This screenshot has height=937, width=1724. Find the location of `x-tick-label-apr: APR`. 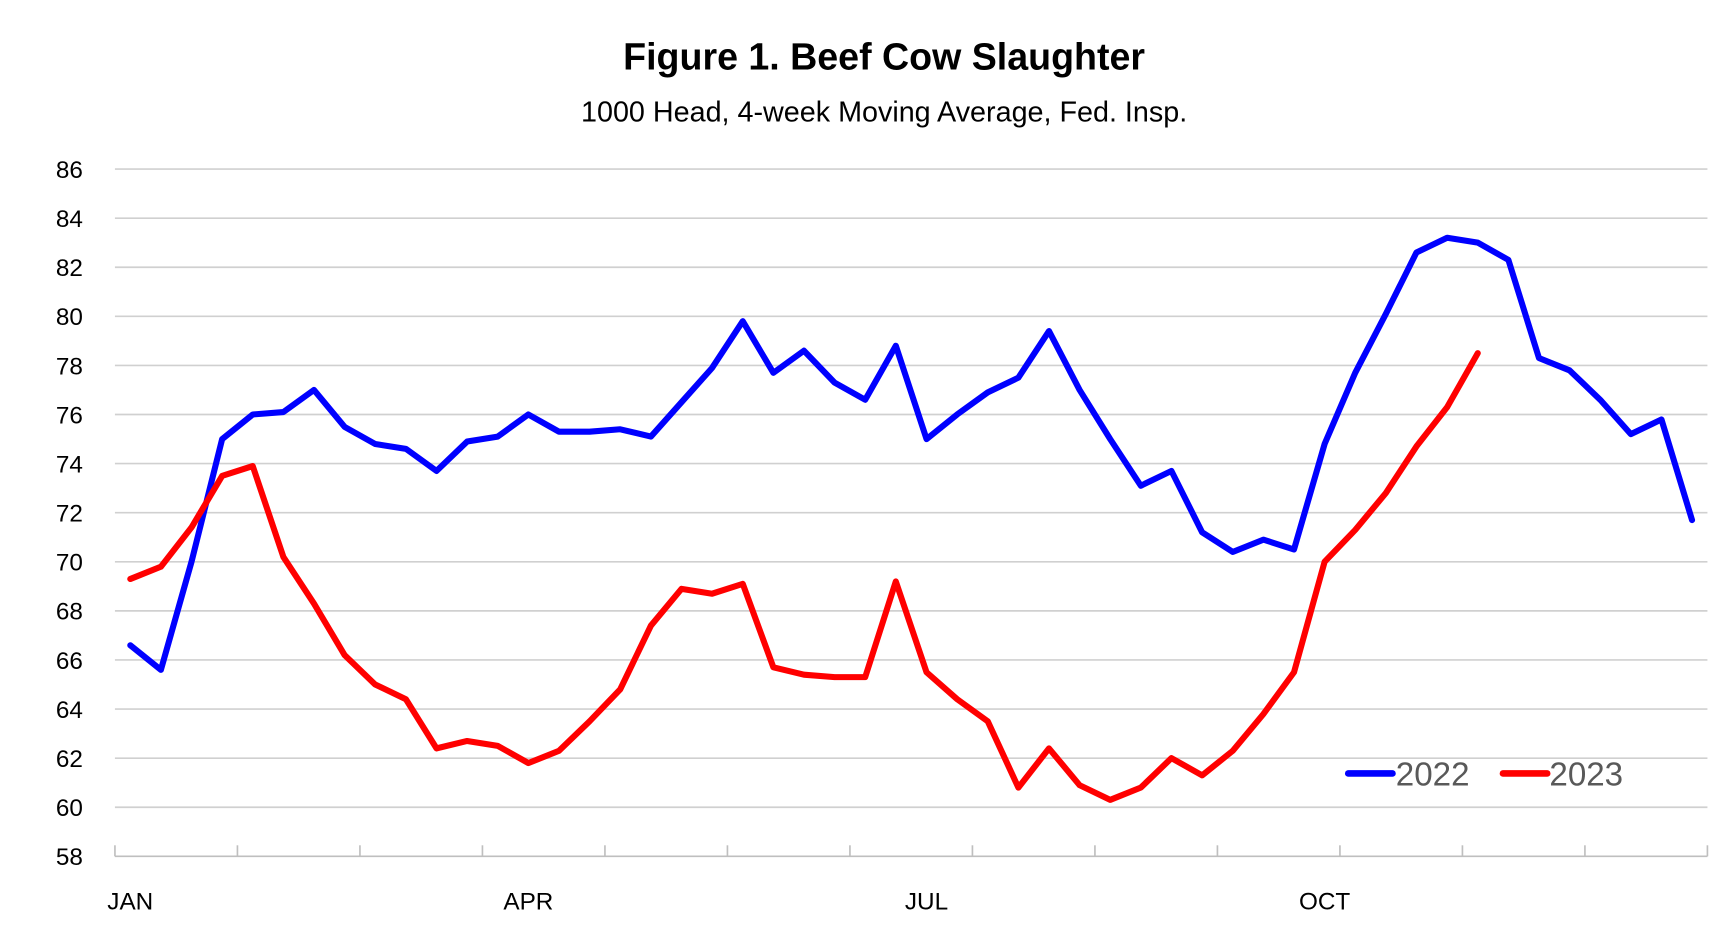

x-tick-label-apr: APR is located at coordinates (528, 901).